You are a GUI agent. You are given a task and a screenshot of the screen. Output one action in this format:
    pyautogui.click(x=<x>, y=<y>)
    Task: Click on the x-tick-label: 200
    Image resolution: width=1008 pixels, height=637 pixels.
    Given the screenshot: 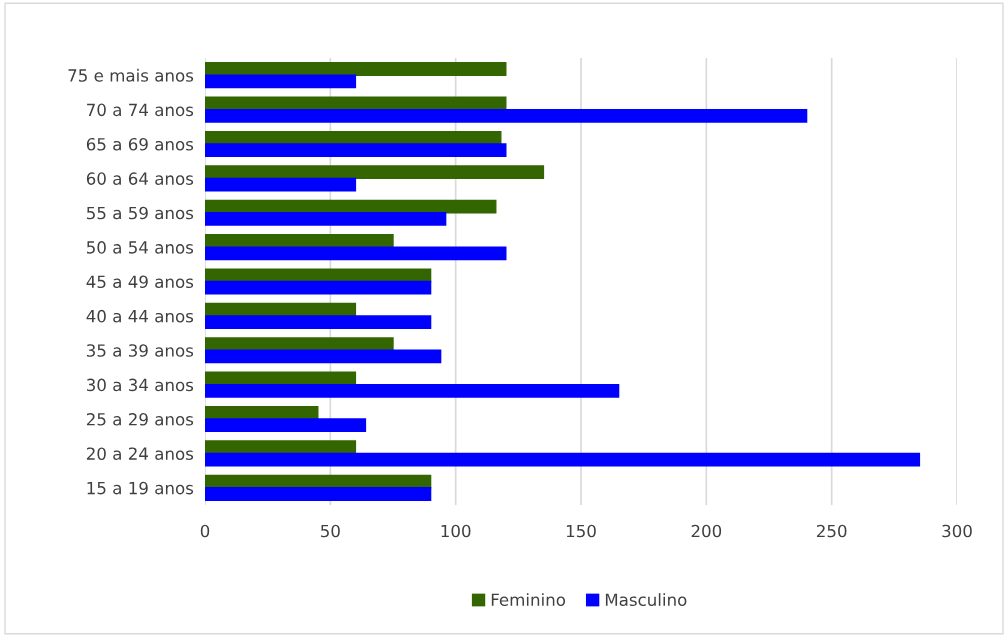 What is the action you would take?
    pyautogui.click(x=706, y=531)
    